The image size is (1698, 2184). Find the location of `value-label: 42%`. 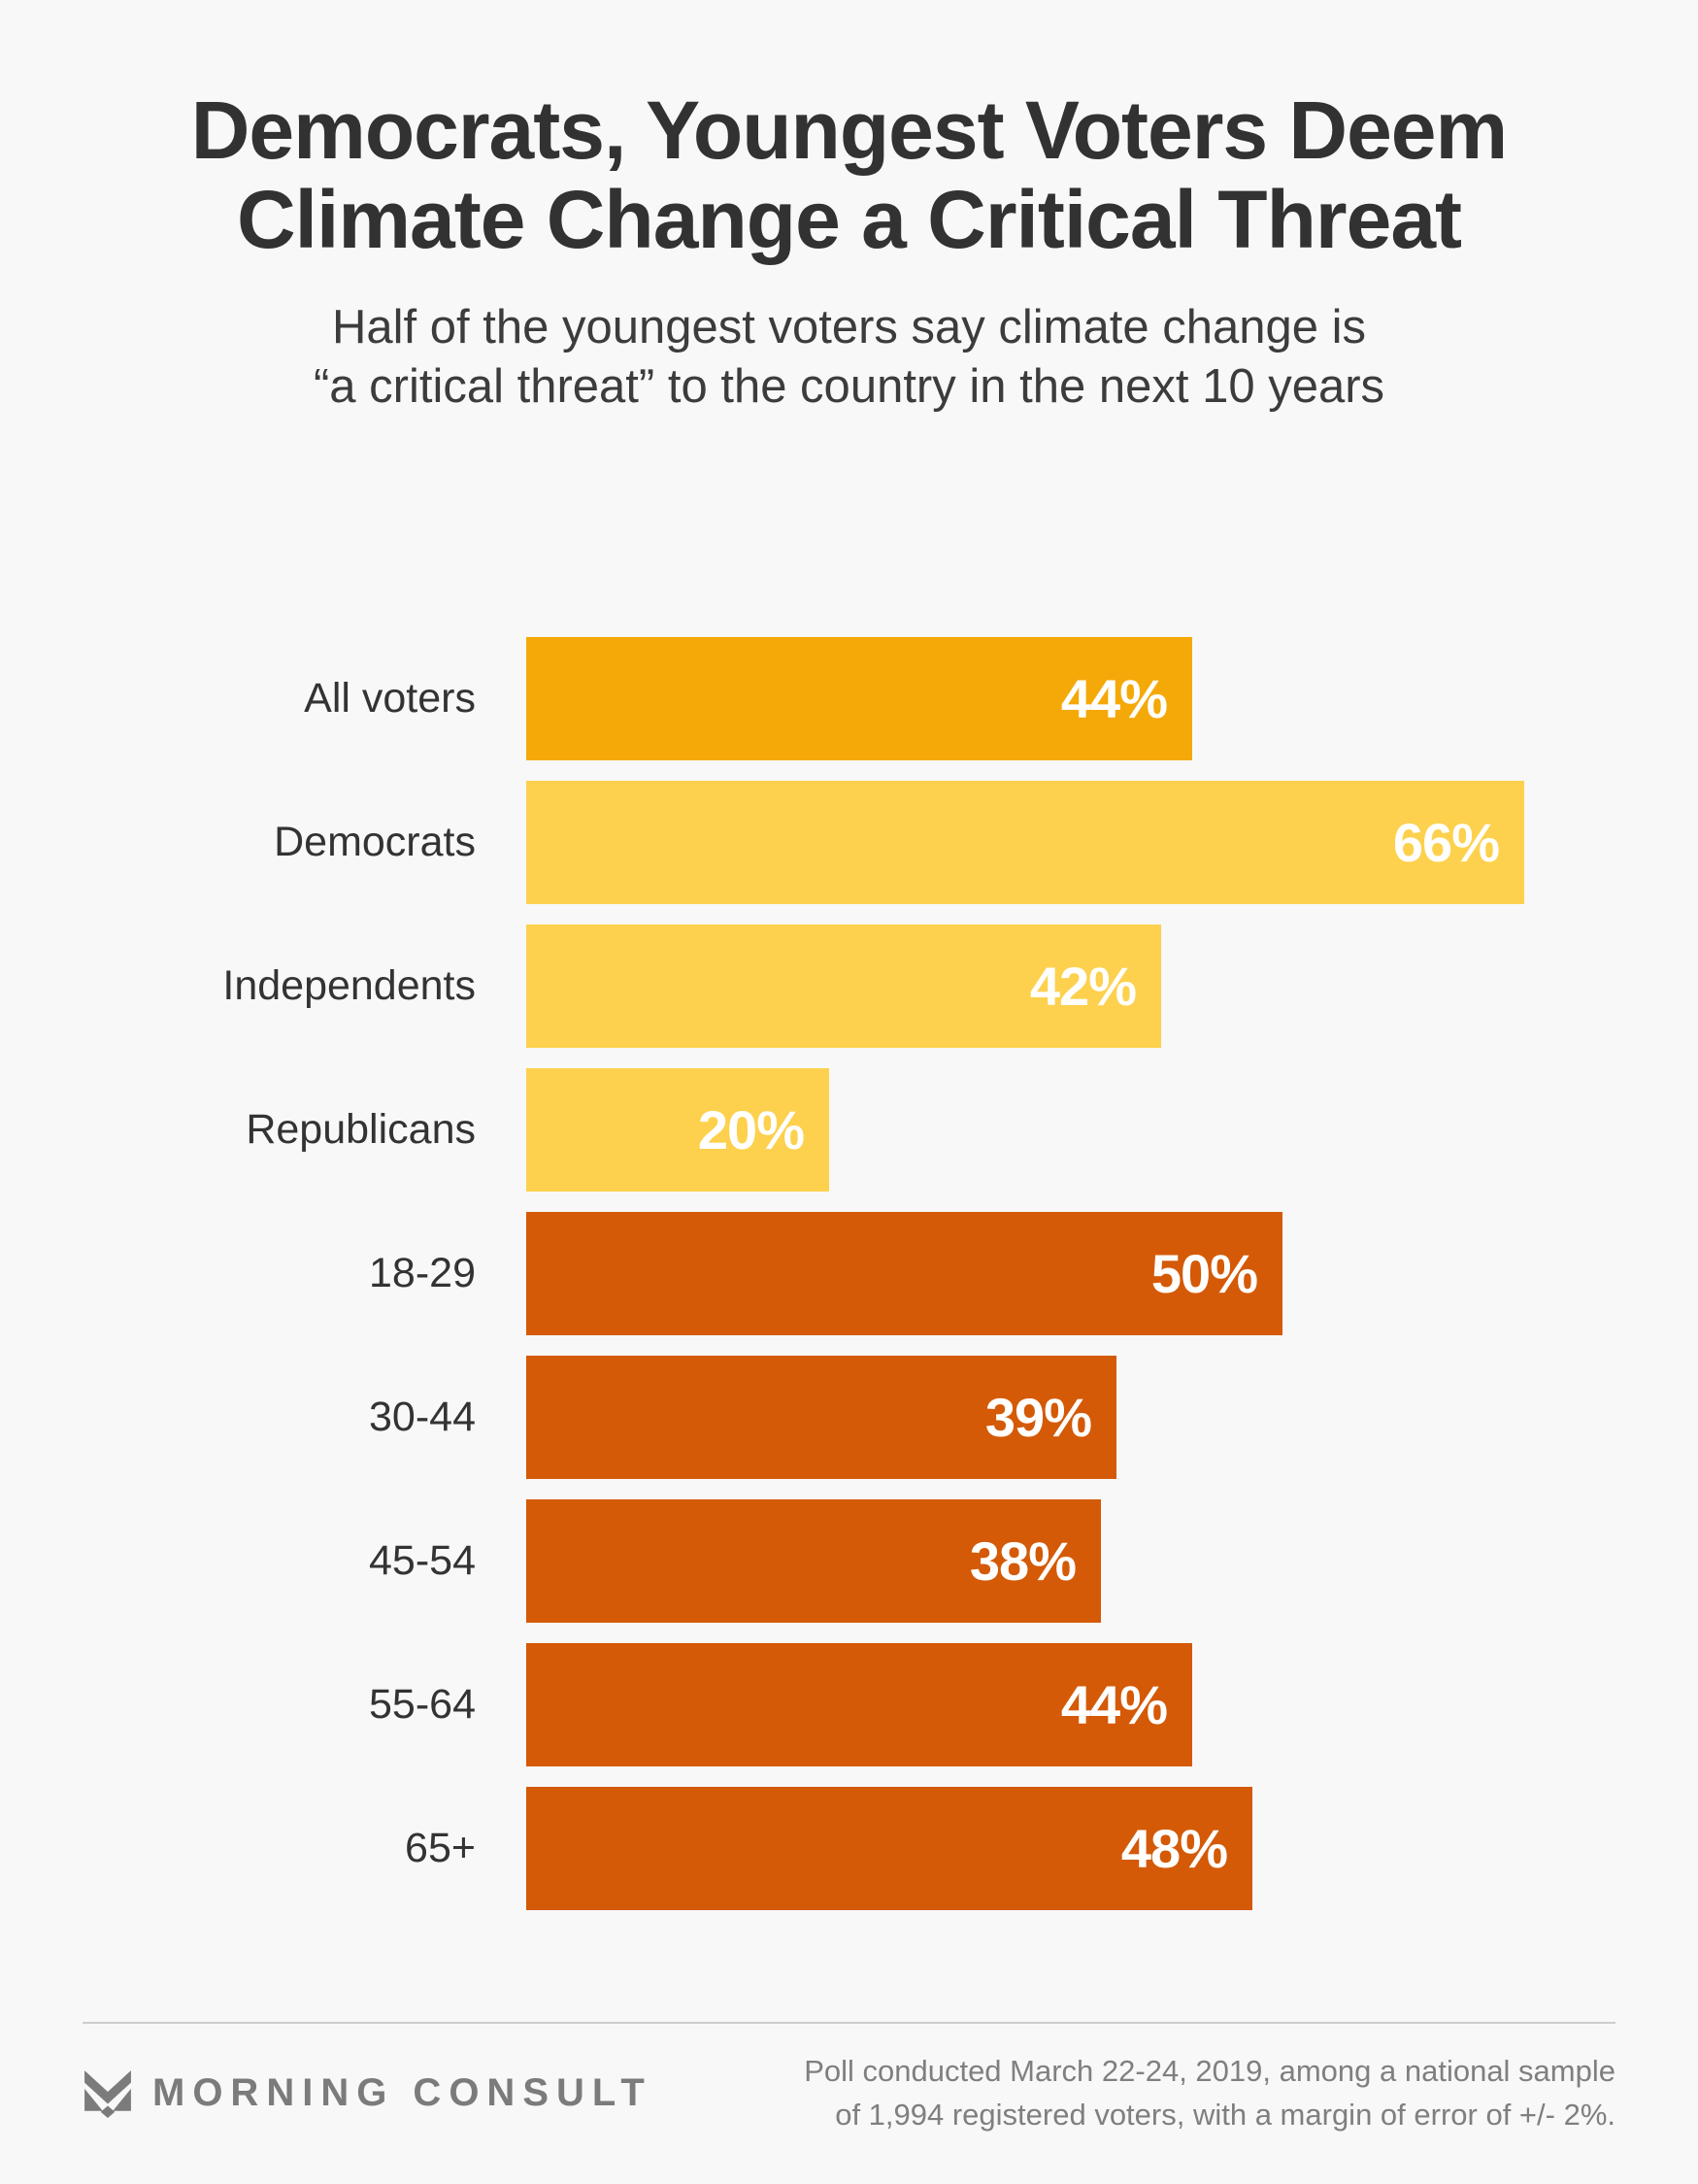

value-label: 42% is located at coordinates (1083, 987).